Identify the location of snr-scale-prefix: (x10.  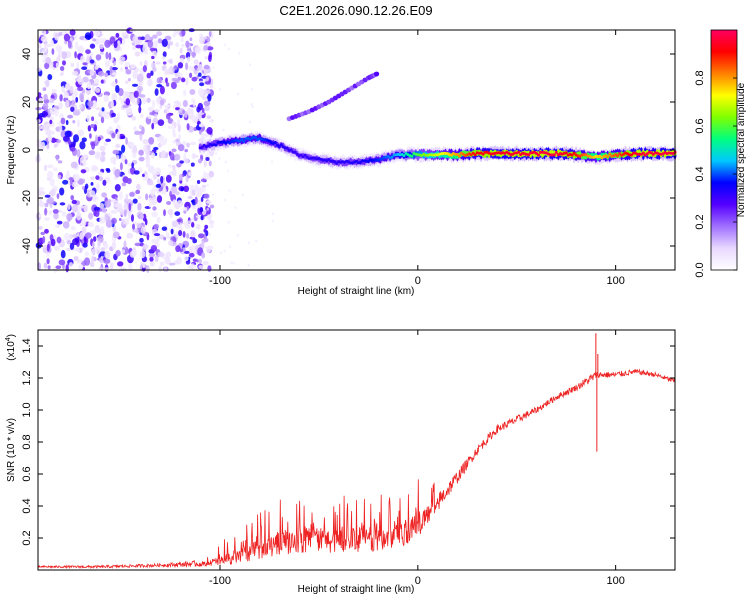
(11, 351).